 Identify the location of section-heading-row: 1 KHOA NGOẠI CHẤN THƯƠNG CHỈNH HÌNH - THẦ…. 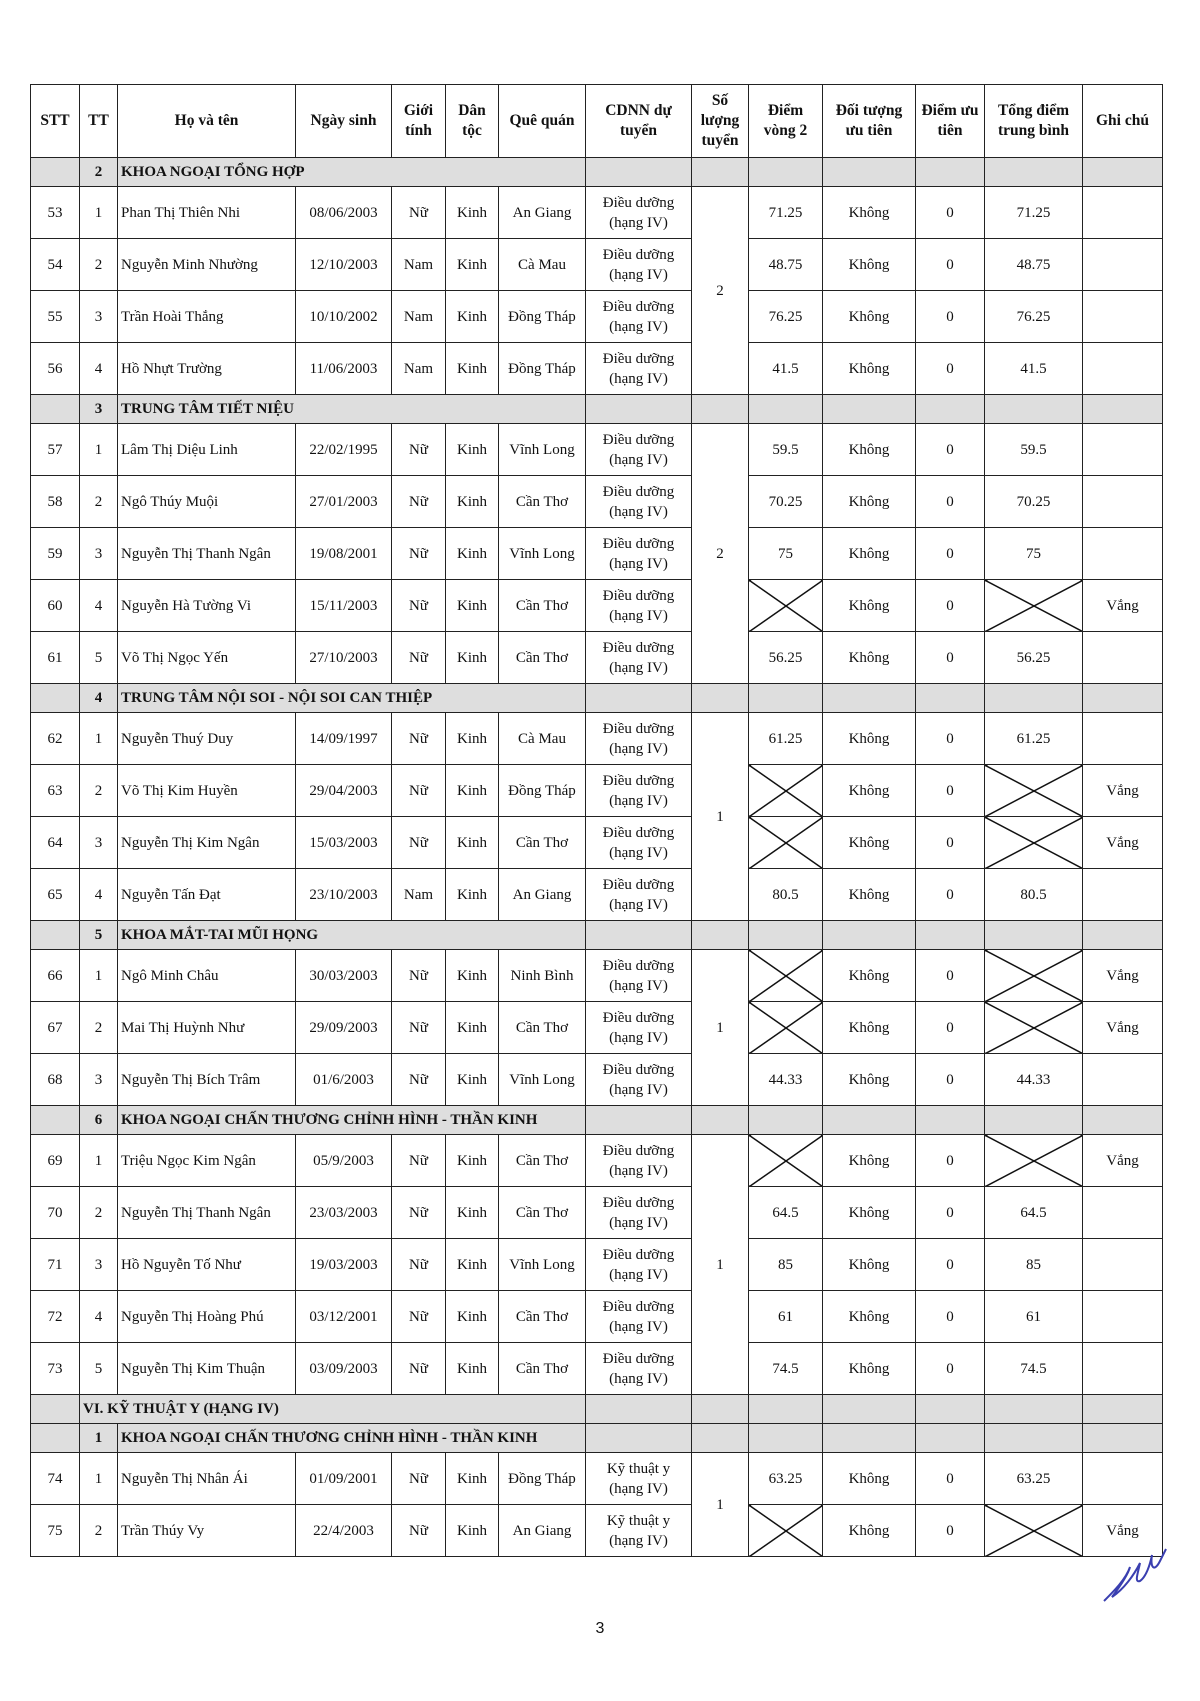
(596, 1438).